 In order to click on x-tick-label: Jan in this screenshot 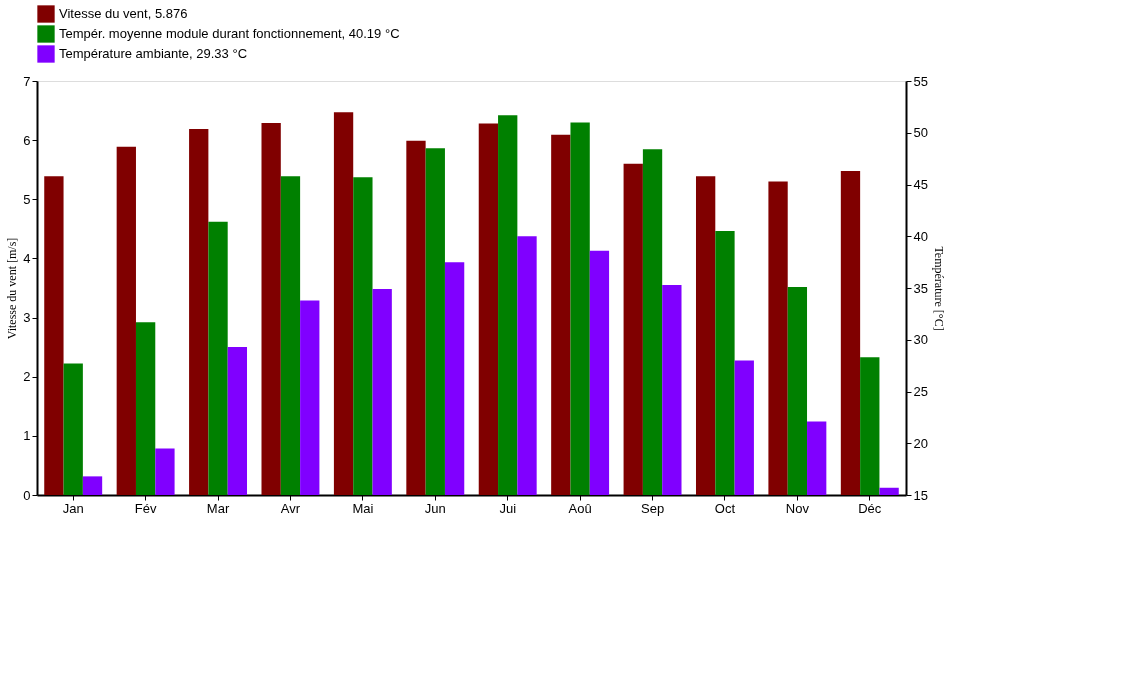, I will do `click(73, 508)`.